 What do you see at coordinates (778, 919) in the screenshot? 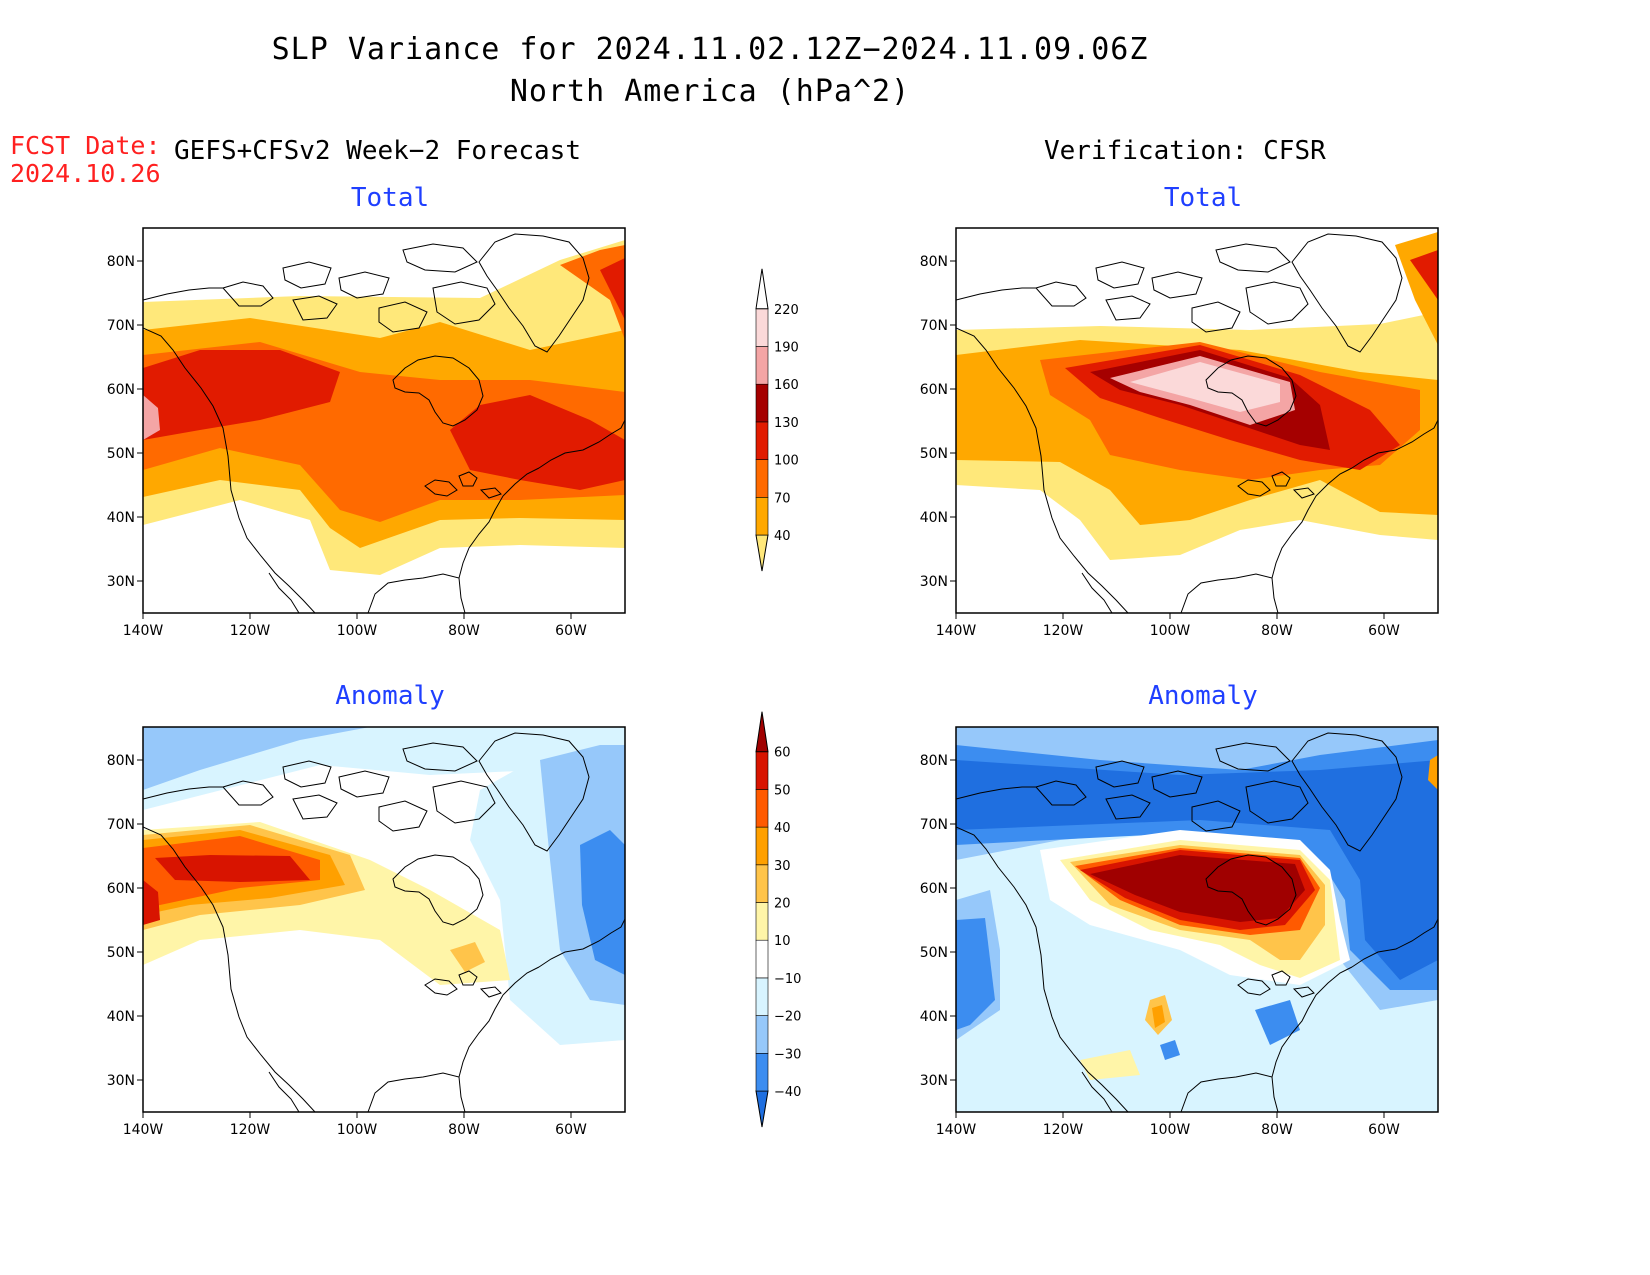
I see `anomaly-colorbar: −40 −30 −20 −10 10 20 30 40 50 60` at bounding box center [778, 919].